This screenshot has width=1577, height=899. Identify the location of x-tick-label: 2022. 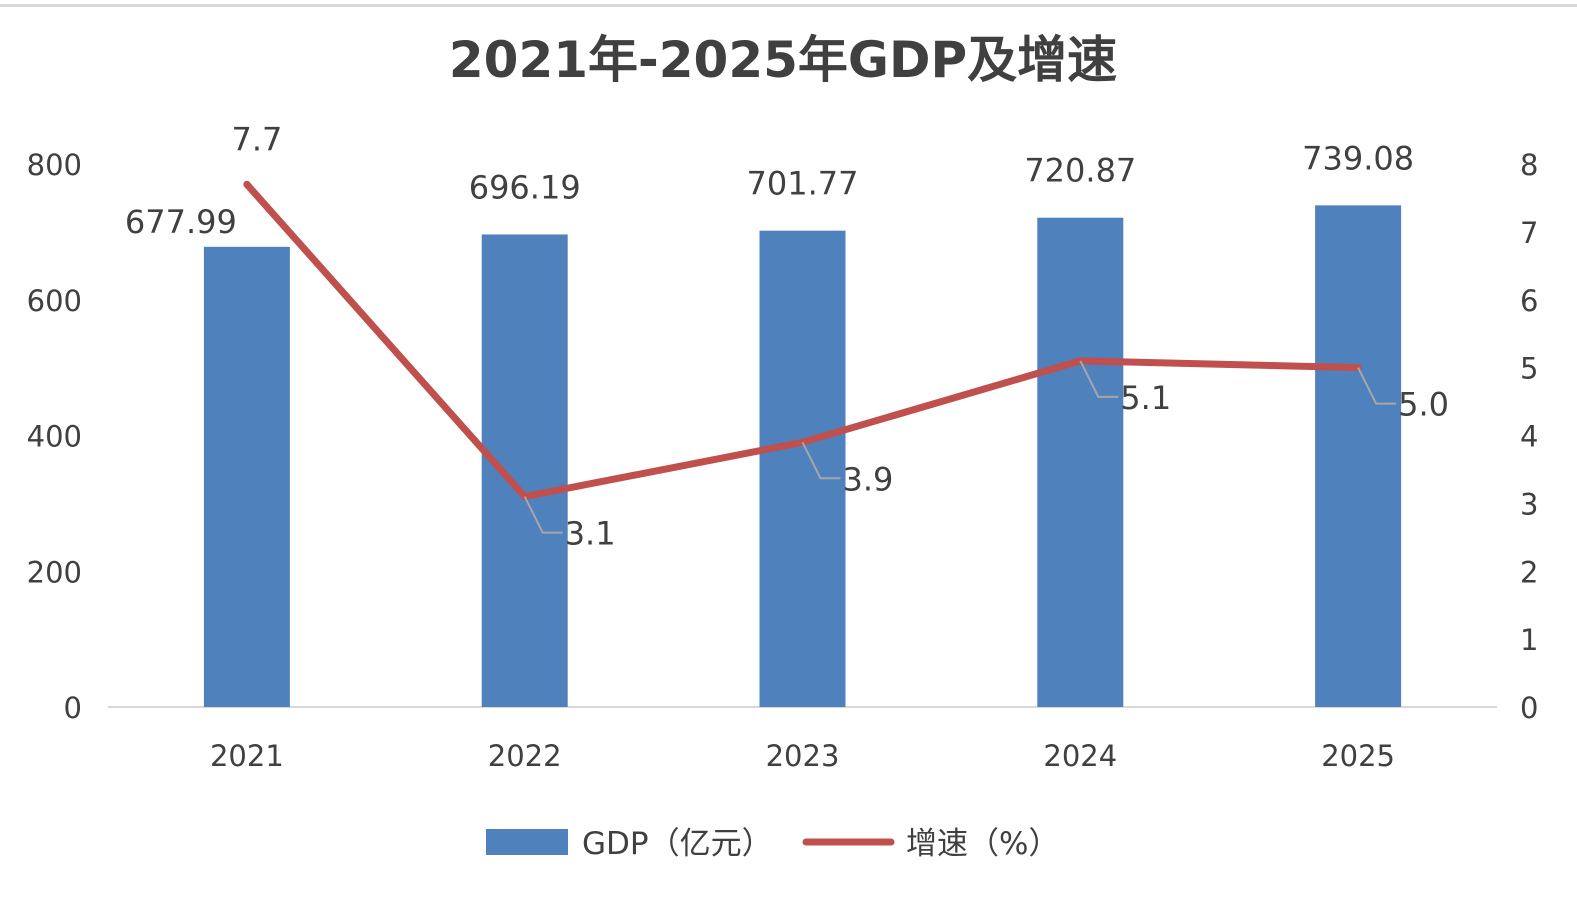
(525, 756).